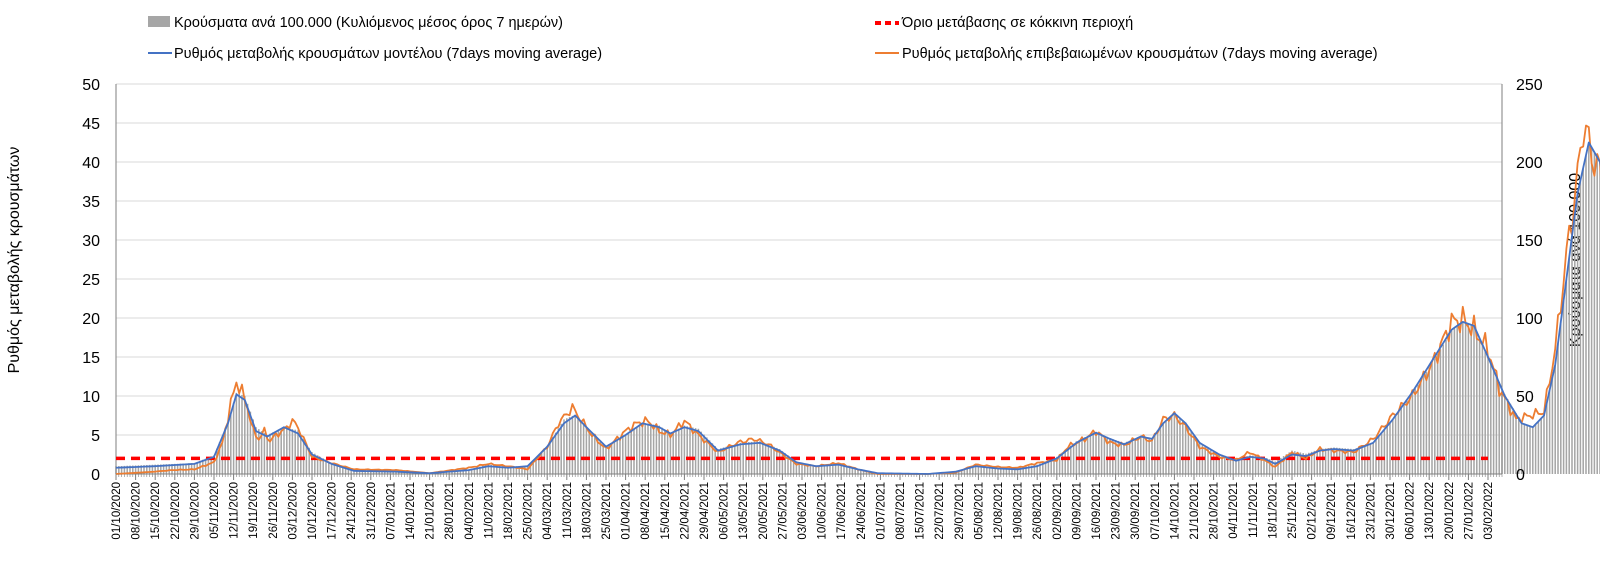 The height and width of the screenshot is (566, 1600). What do you see at coordinates (313, 511) in the screenshot?
I see `x-tick-label: 10/12/2020` at bounding box center [313, 511].